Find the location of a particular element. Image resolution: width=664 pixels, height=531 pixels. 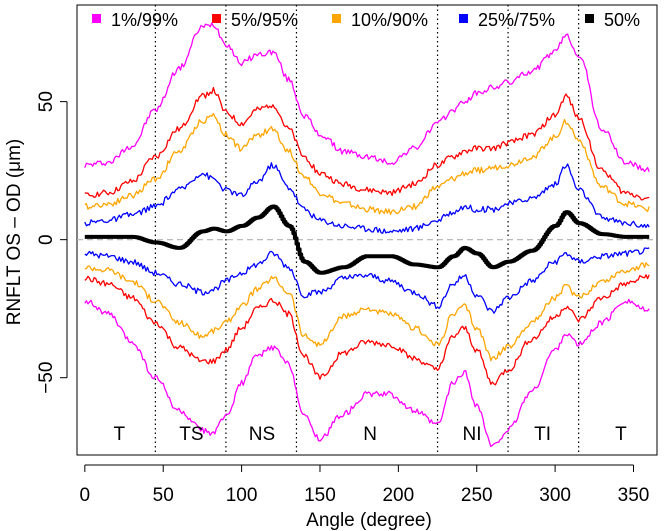

x-axis-label: Angle (degree) is located at coordinates (369, 520).